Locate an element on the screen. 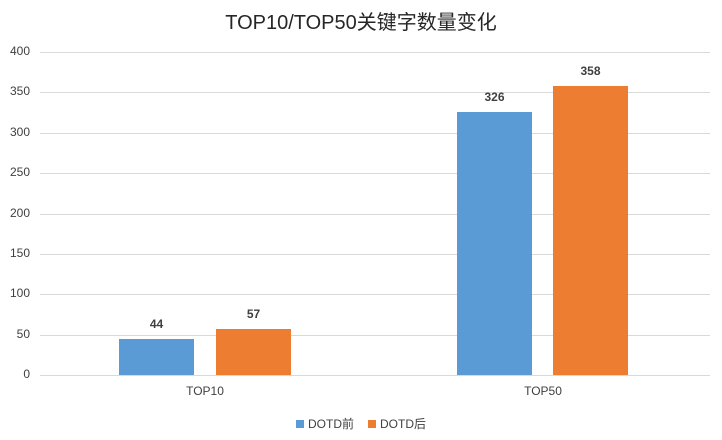 The width and height of the screenshot is (722, 440). y-tick-label: 250 is located at coordinates (19, 172).